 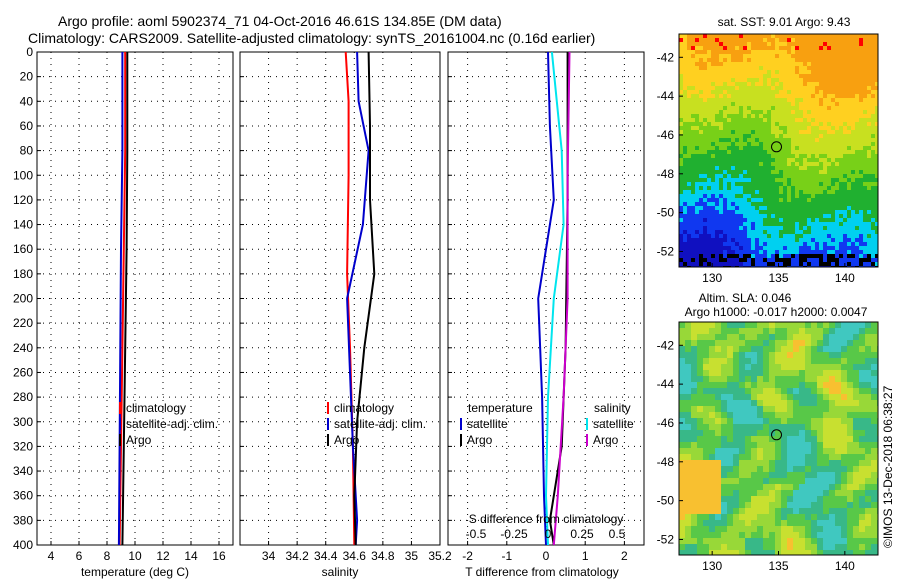 I want to click on map-y-tick-label: -44, so click(x=666, y=96).